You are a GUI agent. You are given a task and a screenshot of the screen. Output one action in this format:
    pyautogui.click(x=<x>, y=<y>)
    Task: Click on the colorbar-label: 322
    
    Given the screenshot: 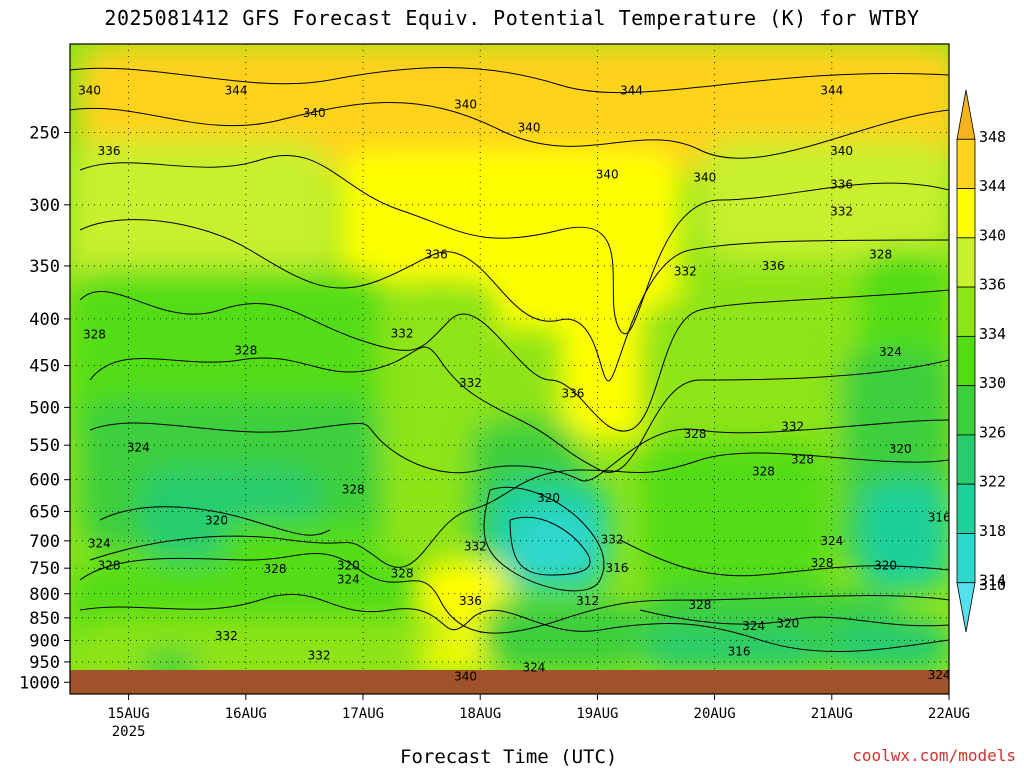 What is the action you would take?
    pyautogui.click(x=992, y=482)
    